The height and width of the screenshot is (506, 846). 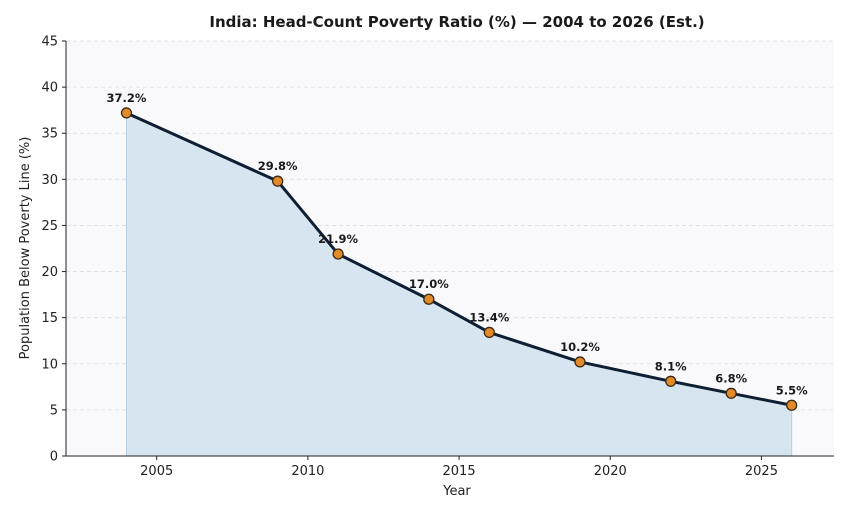 I want to click on data-label: 13.4%, so click(x=489, y=317).